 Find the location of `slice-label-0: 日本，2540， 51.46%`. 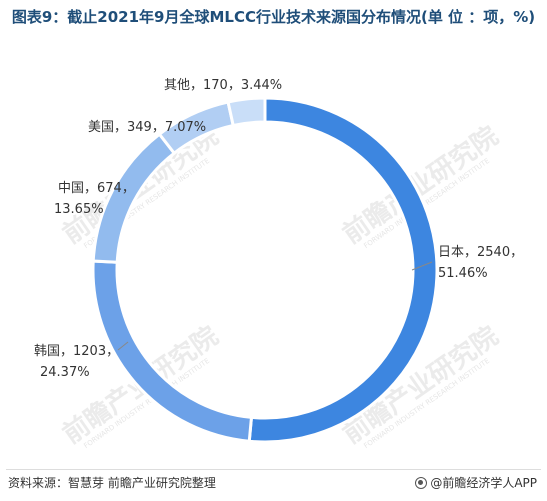

slice-label-0: 日本，2540， 51.46% is located at coordinates (480, 263).